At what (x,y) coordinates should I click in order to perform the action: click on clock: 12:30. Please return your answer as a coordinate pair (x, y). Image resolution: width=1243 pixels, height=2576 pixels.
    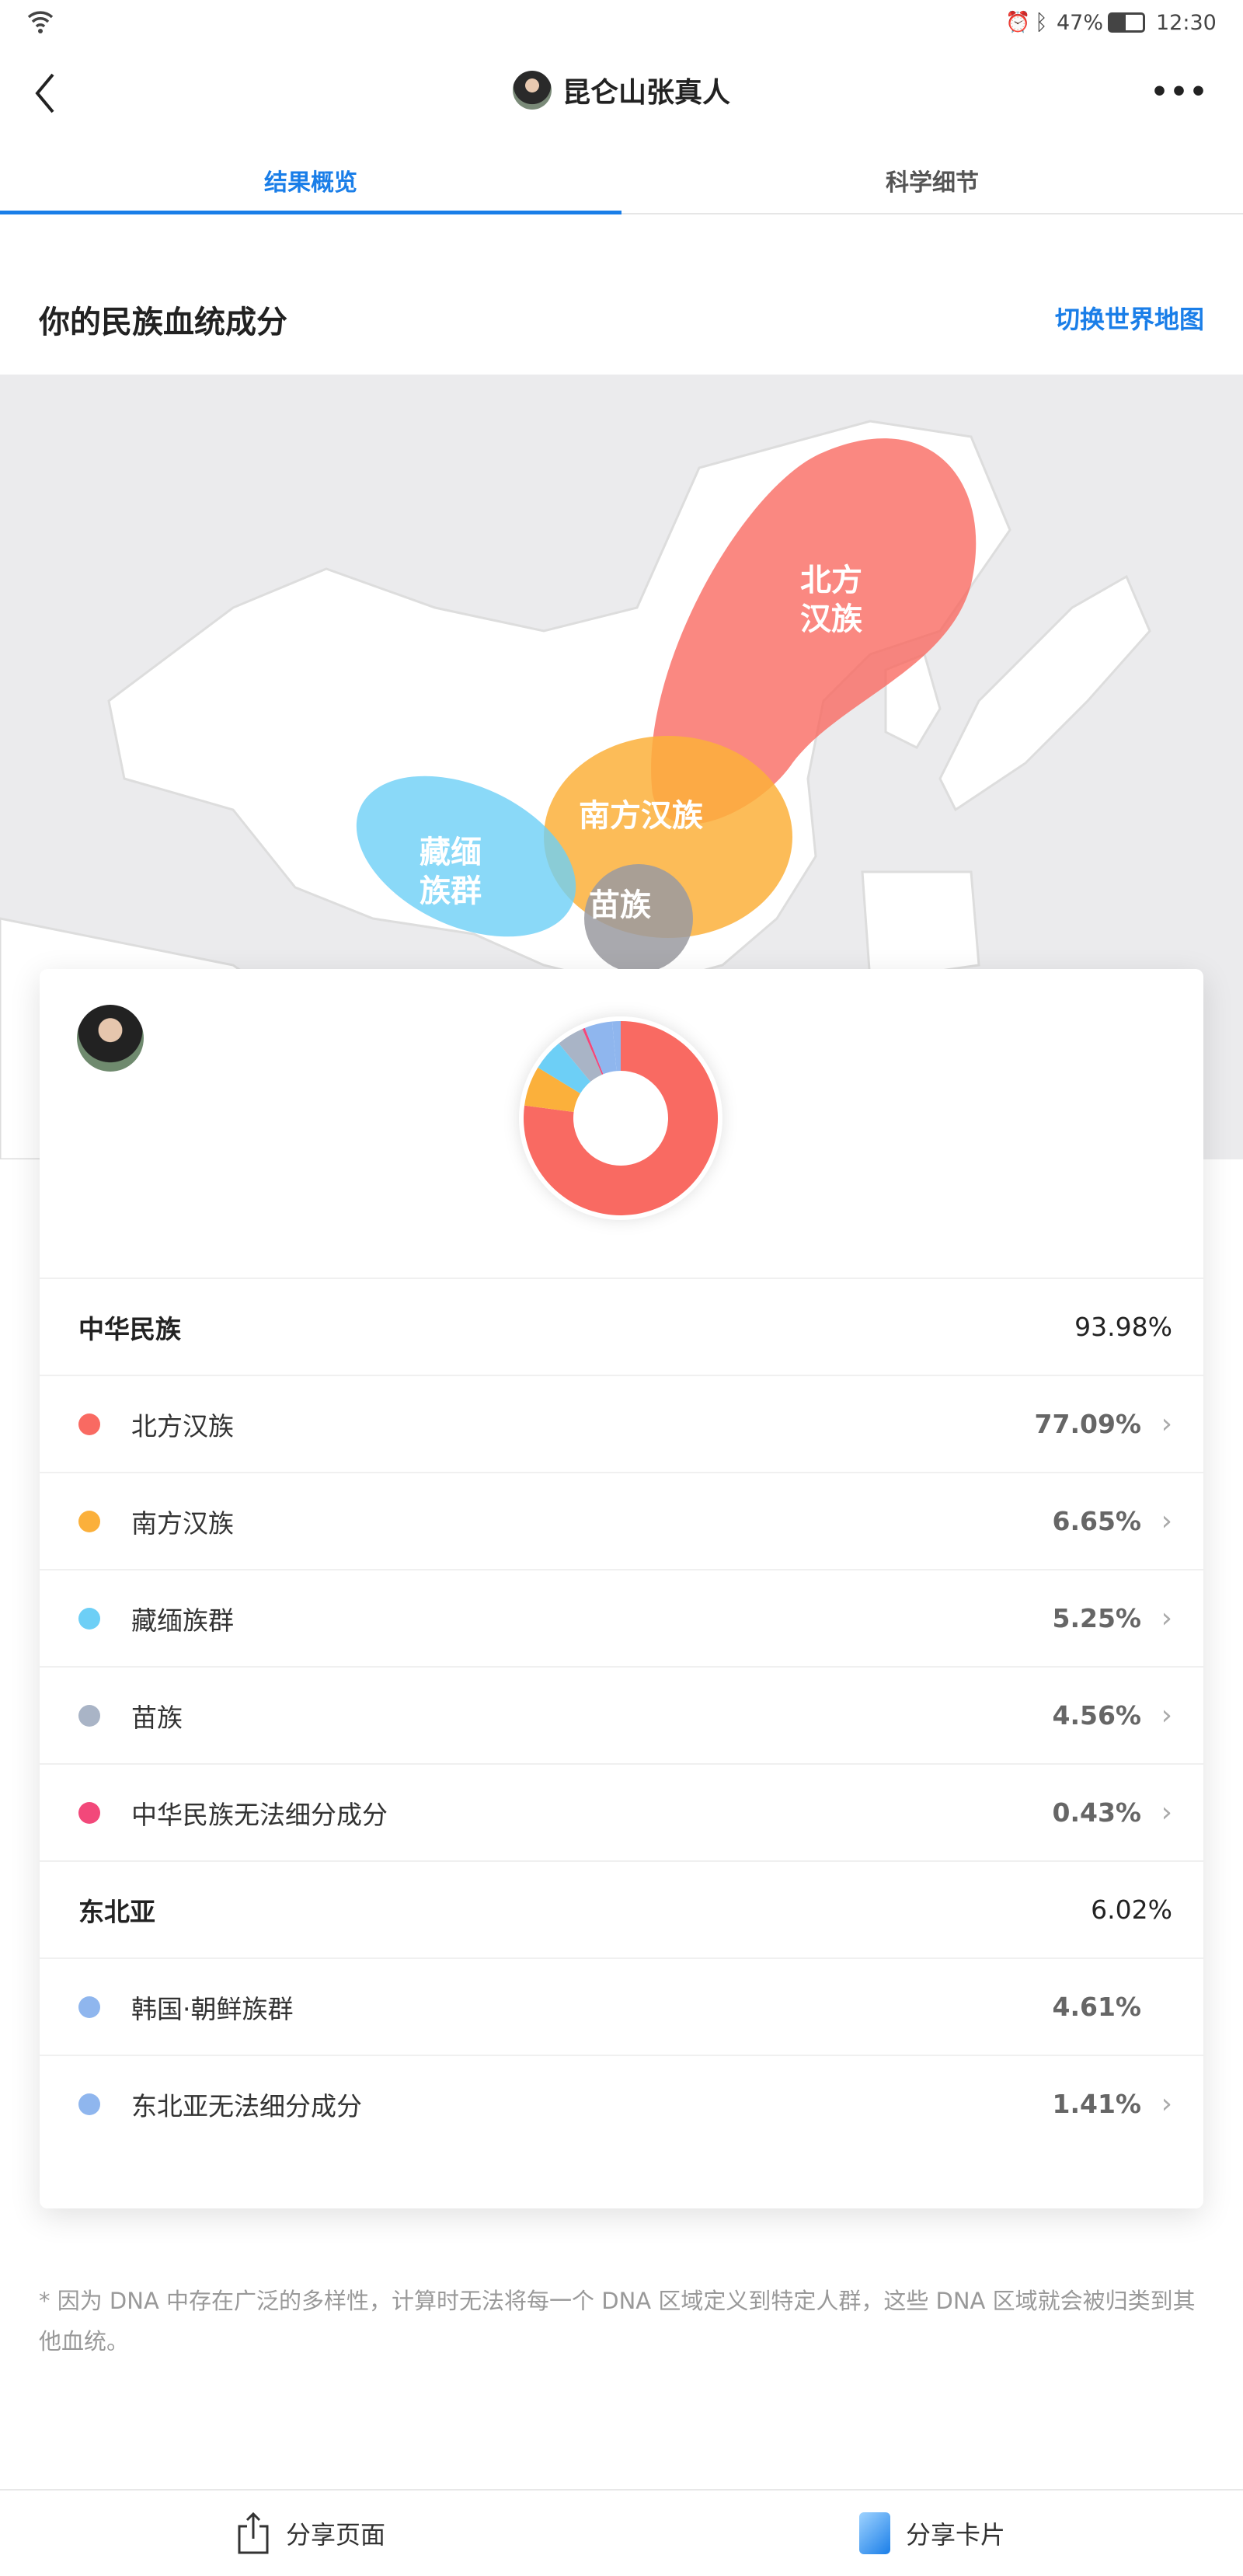
    Looking at the image, I should click on (1186, 23).